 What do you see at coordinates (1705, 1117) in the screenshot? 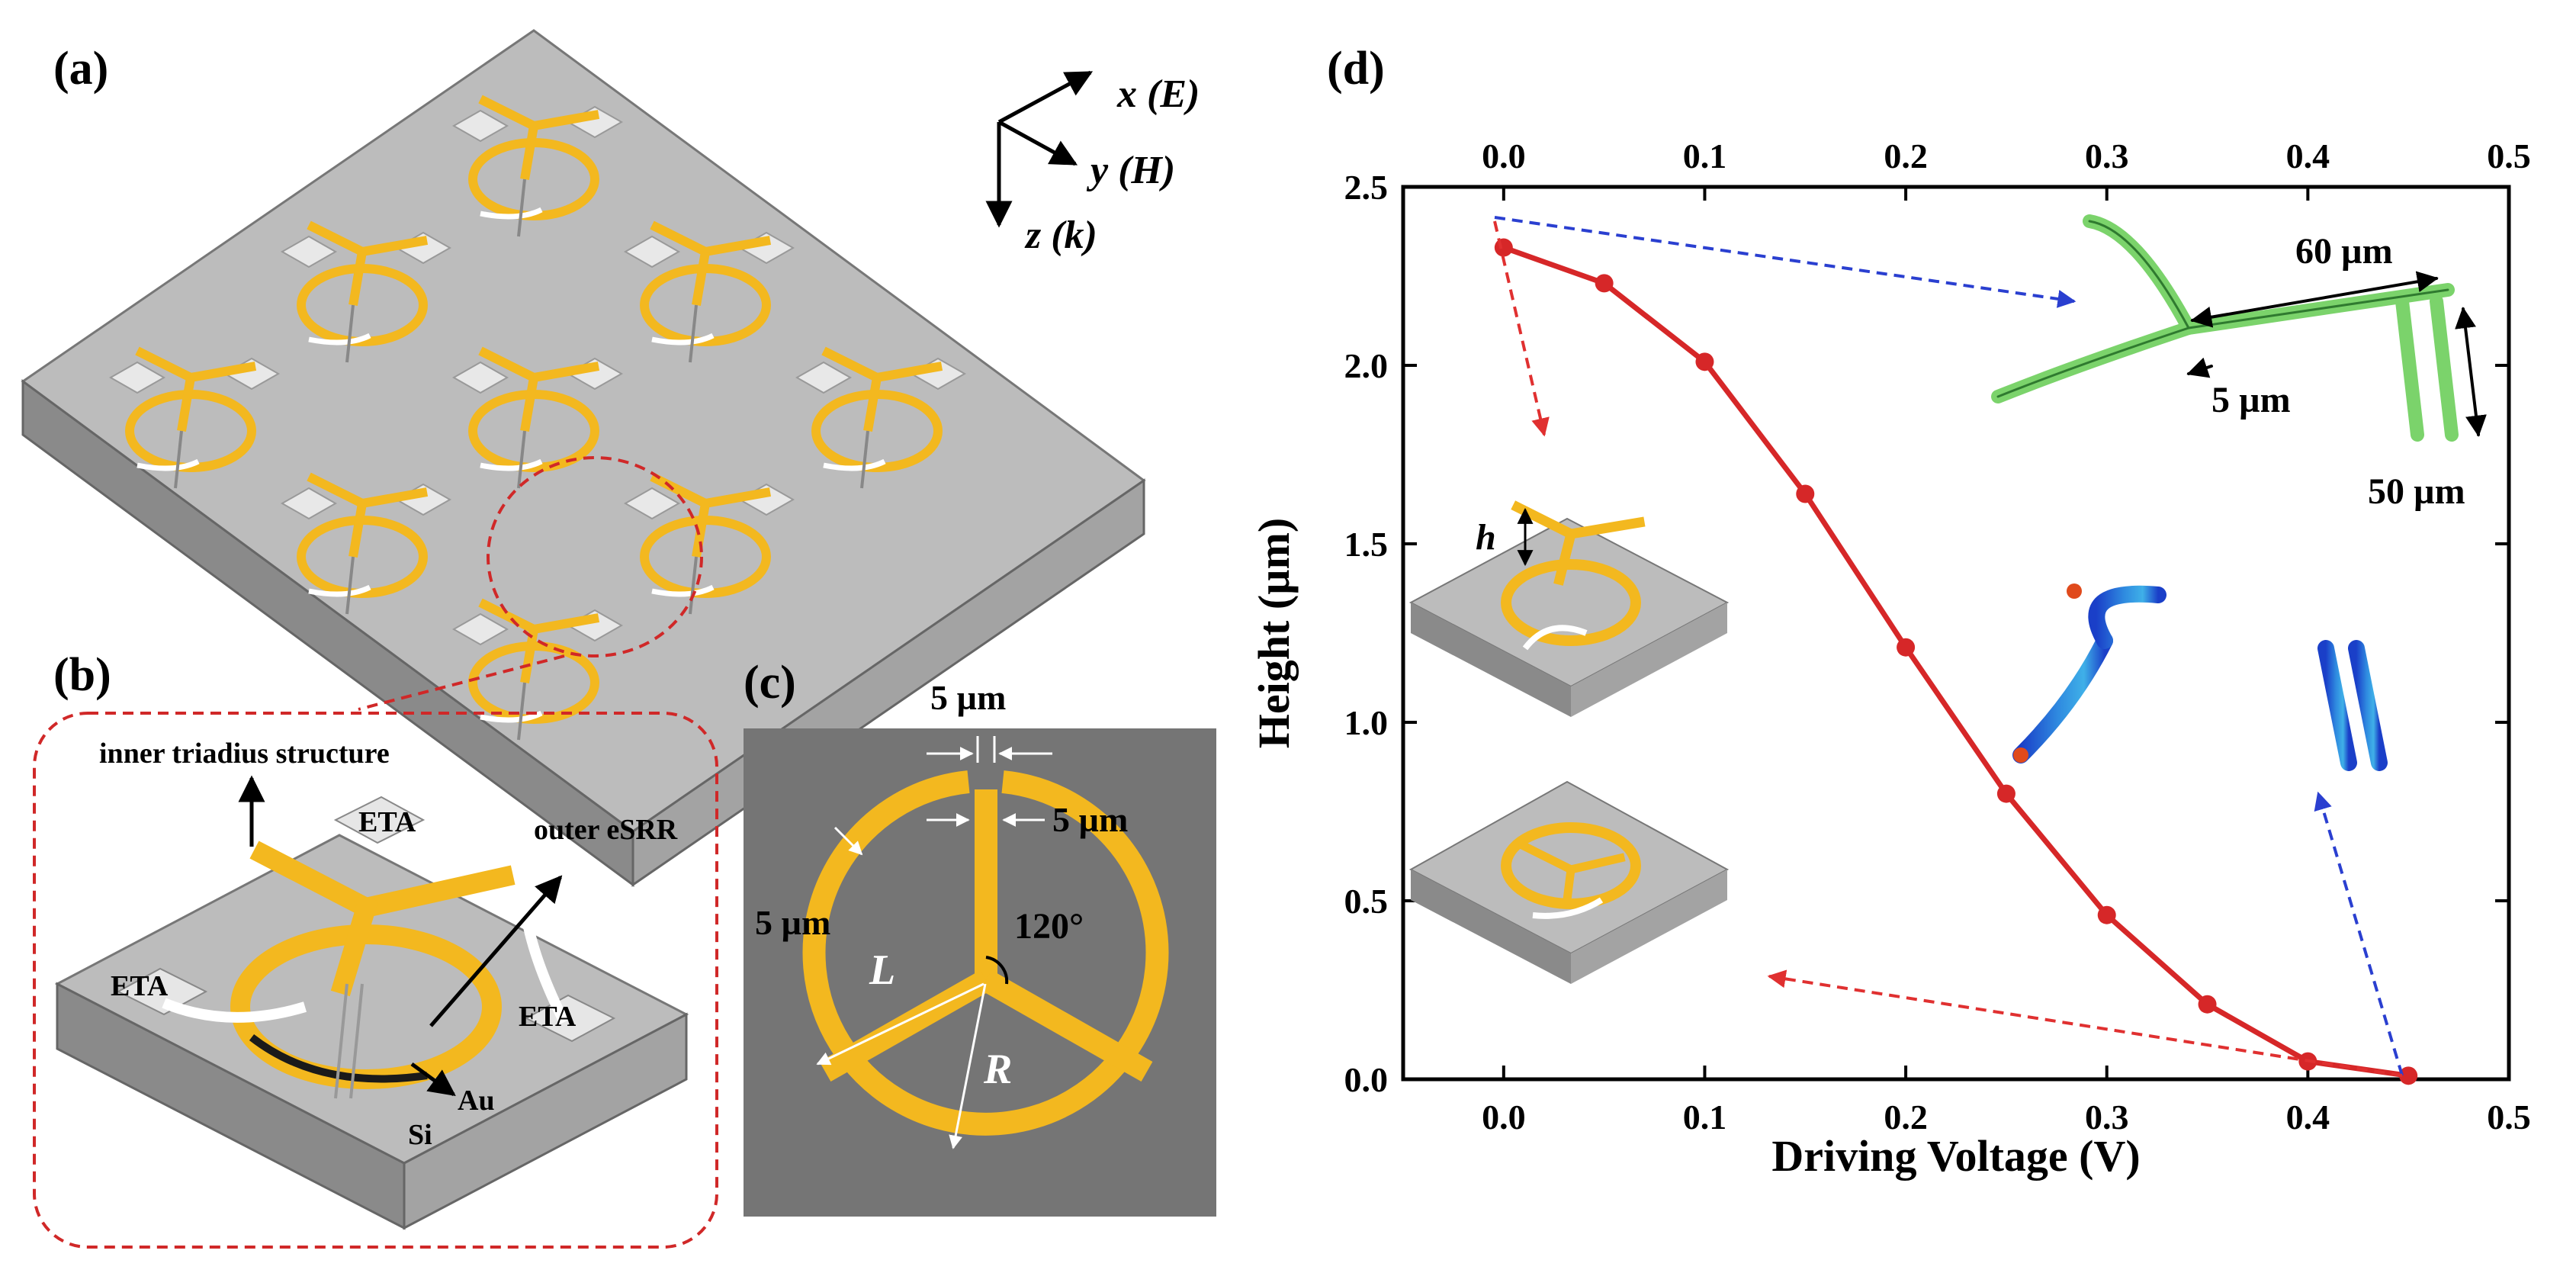
I see `x-tick-label: 0.1` at bounding box center [1705, 1117].